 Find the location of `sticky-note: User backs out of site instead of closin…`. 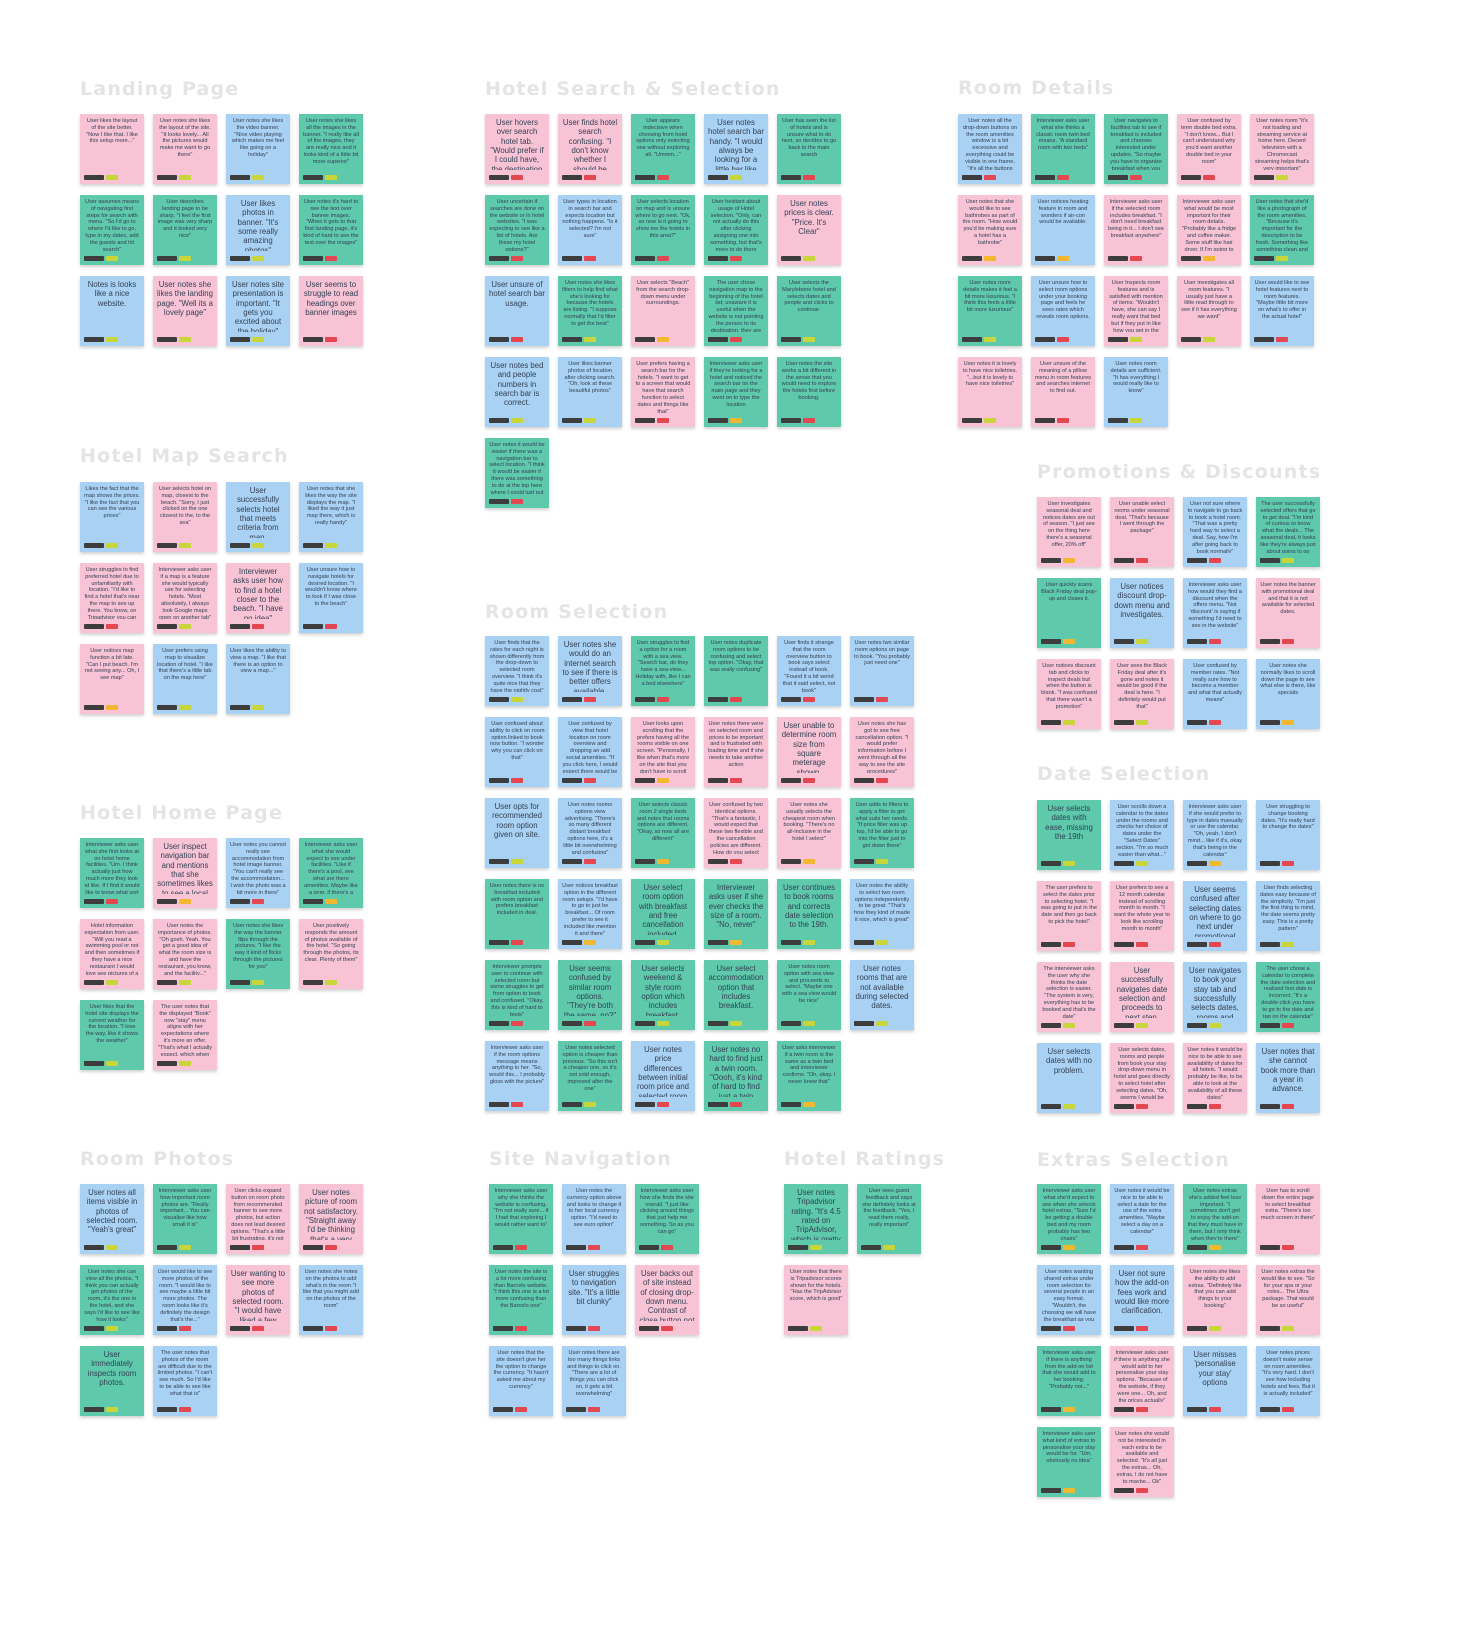

sticky-note: User backs out of site instead of closin… is located at coordinates (667, 1300).